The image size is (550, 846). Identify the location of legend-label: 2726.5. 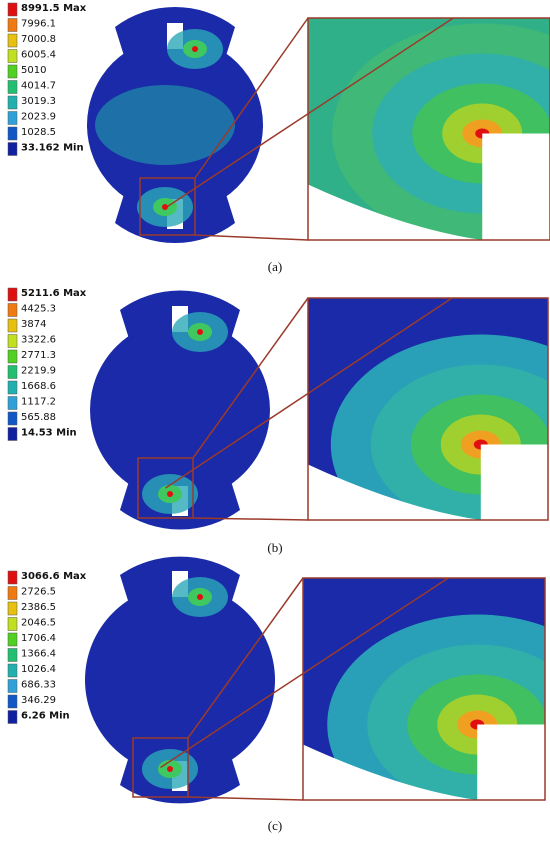
(38, 592).